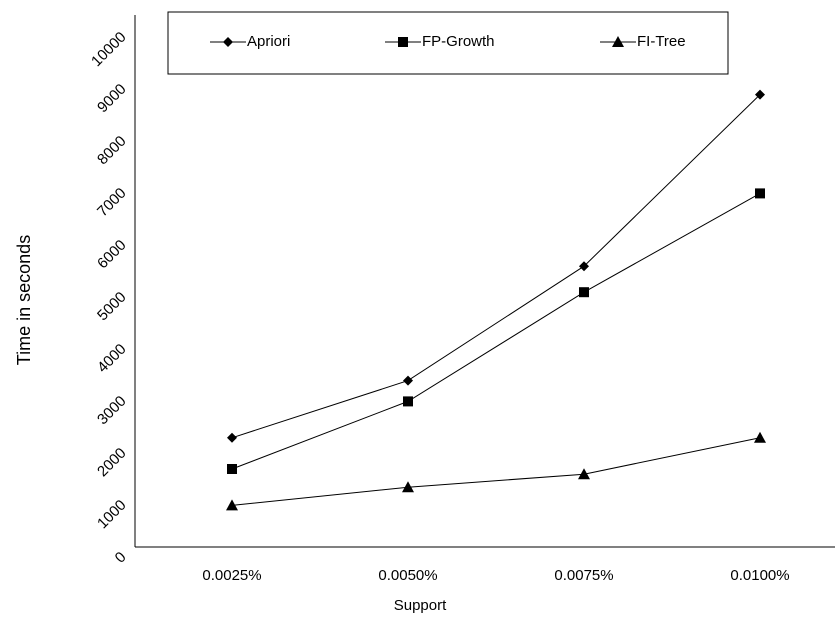  What do you see at coordinates (121, 558) in the screenshot?
I see `y-tick-label: 0` at bounding box center [121, 558].